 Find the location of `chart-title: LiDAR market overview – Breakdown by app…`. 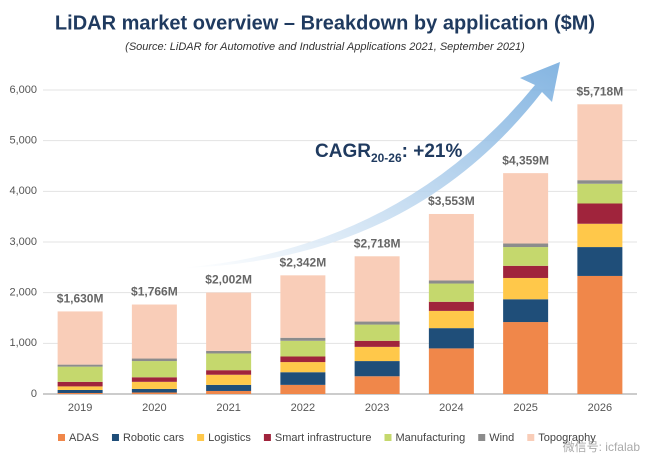

chart-title: LiDAR market overview – Breakdown by app… is located at coordinates (325, 23).